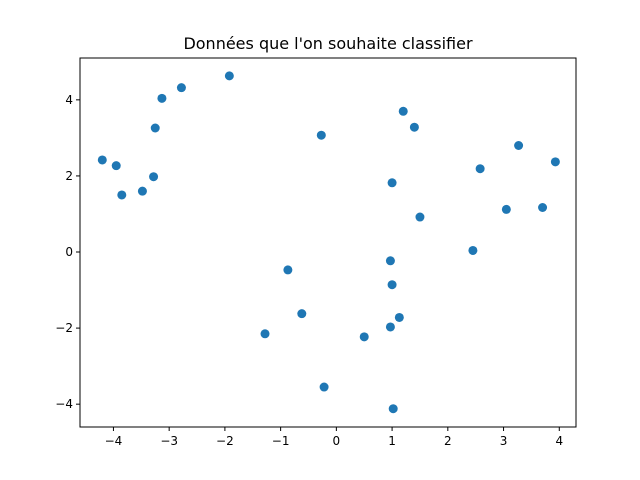 The width and height of the screenshot is (640, 480). What do you see at coordinates (448, 441) in the screenshot?
I see `x-tick-label: 2` at bounding box center [448, 441].